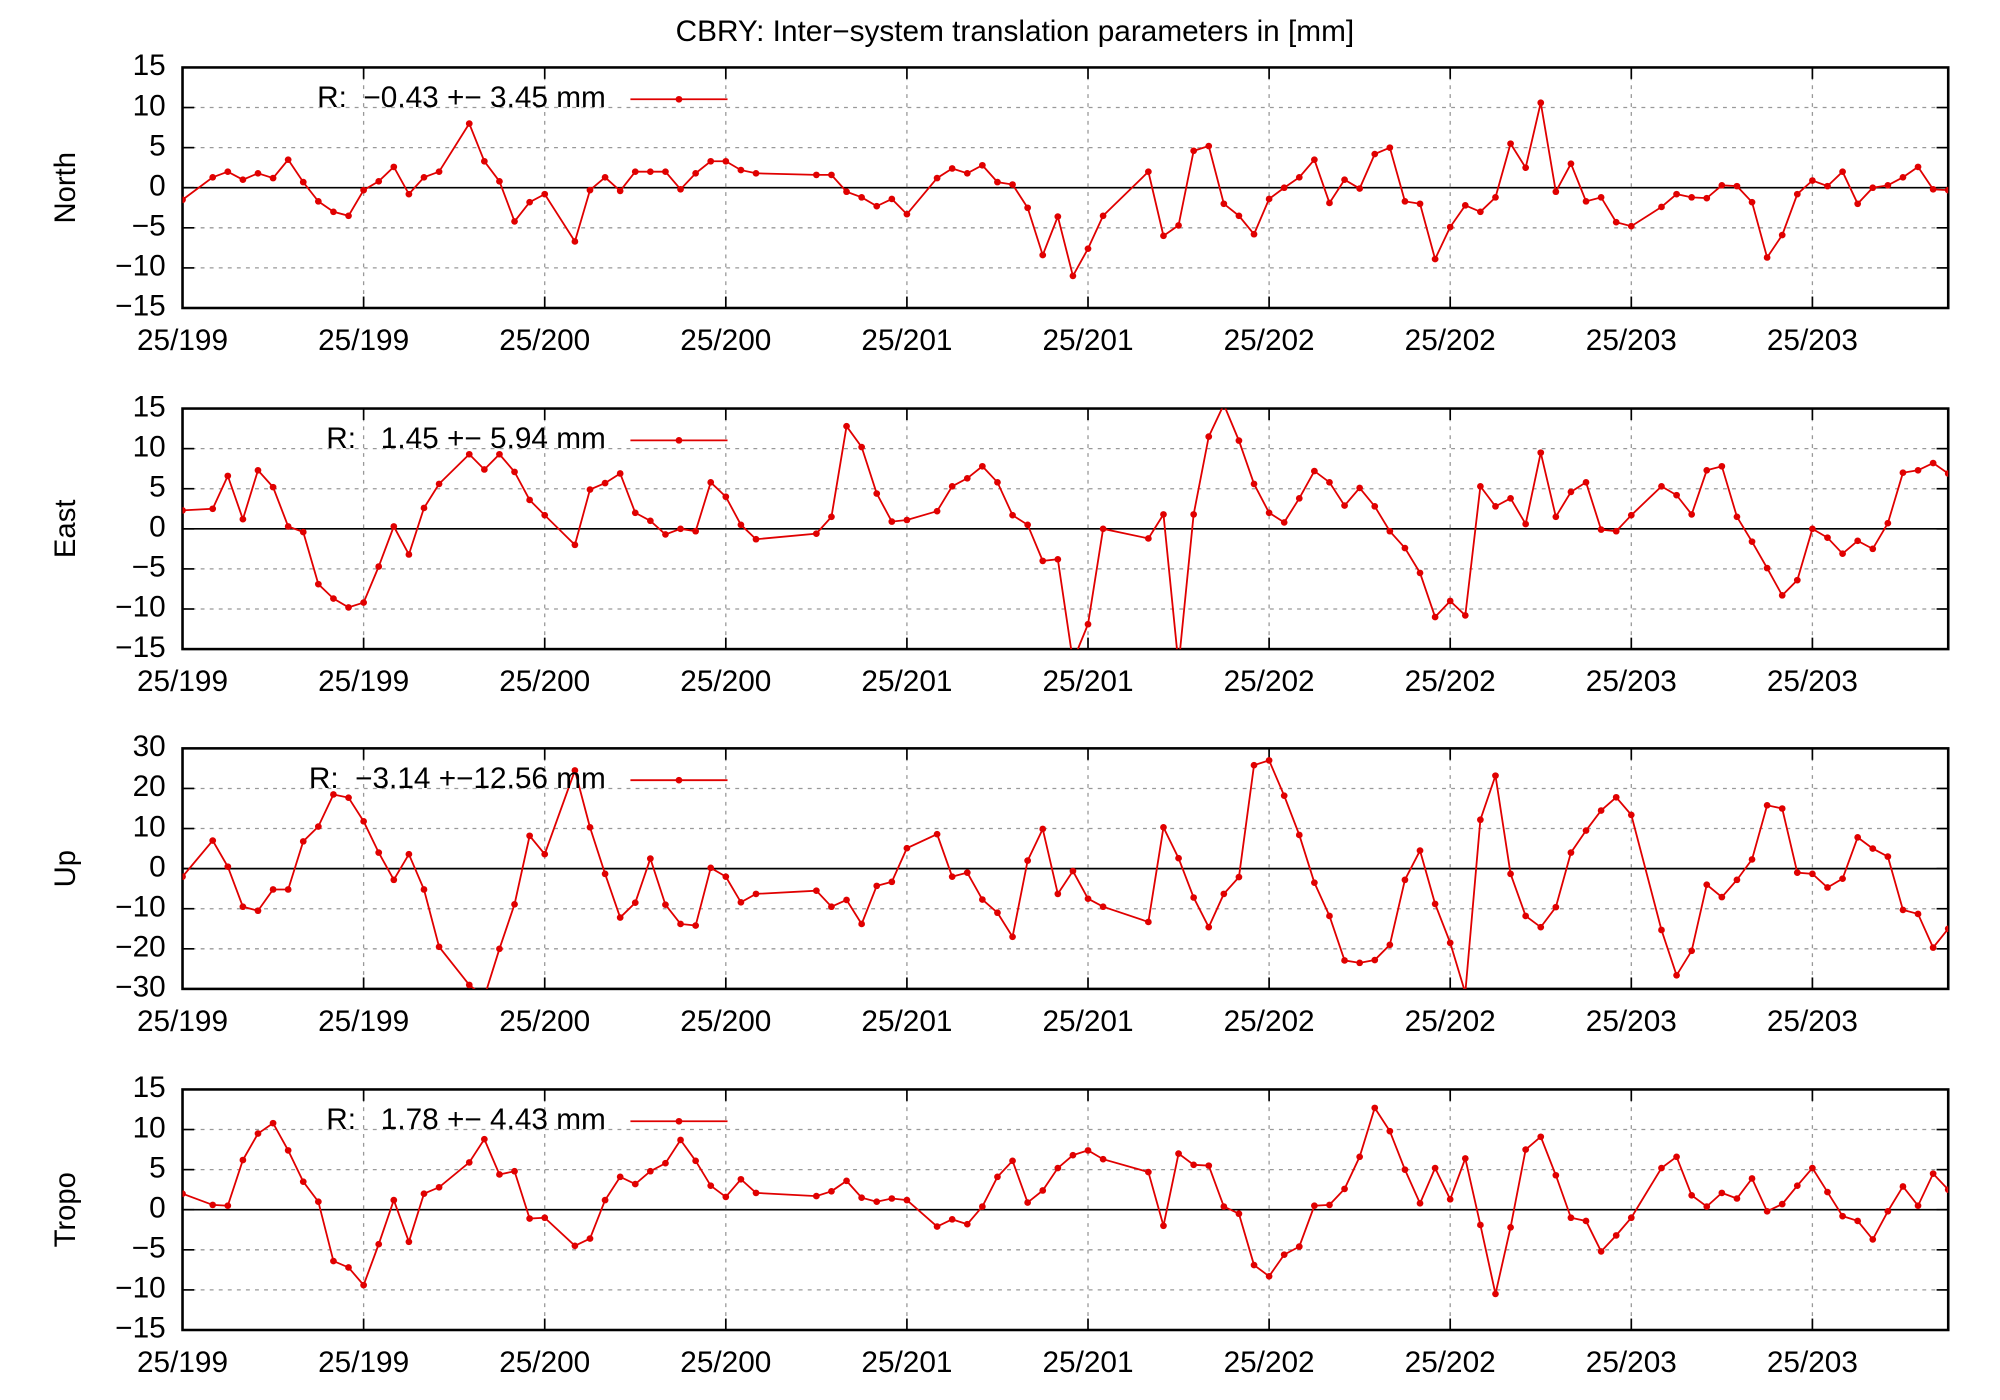 This screenshot has width=2000, height=1400. Describe the element at coordinates (1450, 1021) in the screenshot. I see `x-tick-label: 25/202` at that location.